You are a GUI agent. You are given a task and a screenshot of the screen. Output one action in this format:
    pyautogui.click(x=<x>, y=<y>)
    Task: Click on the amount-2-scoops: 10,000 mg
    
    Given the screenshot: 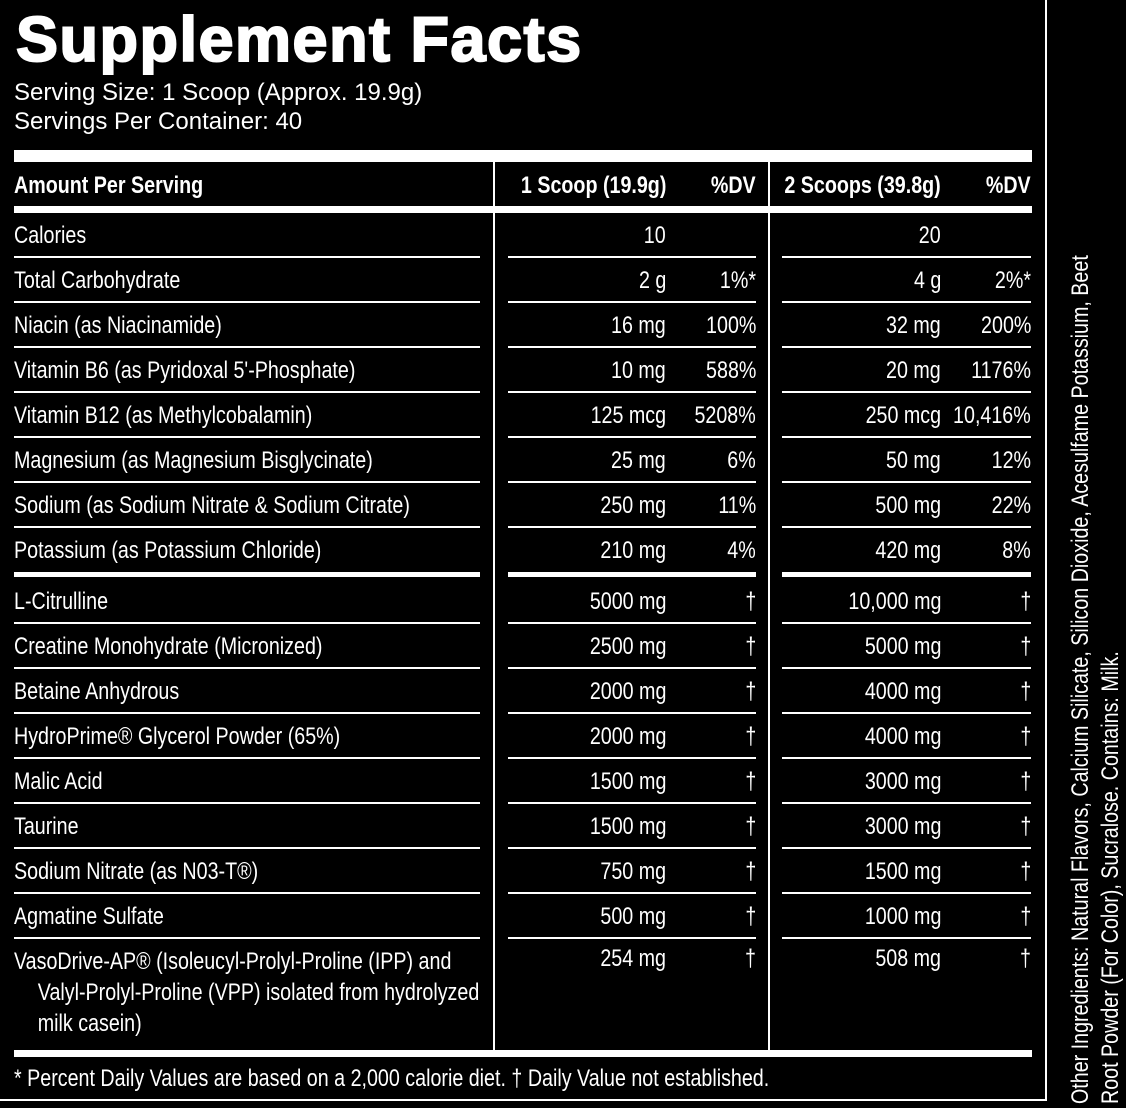 What is the action you would take?
    pyautogui.click(x=894, y=601)
    